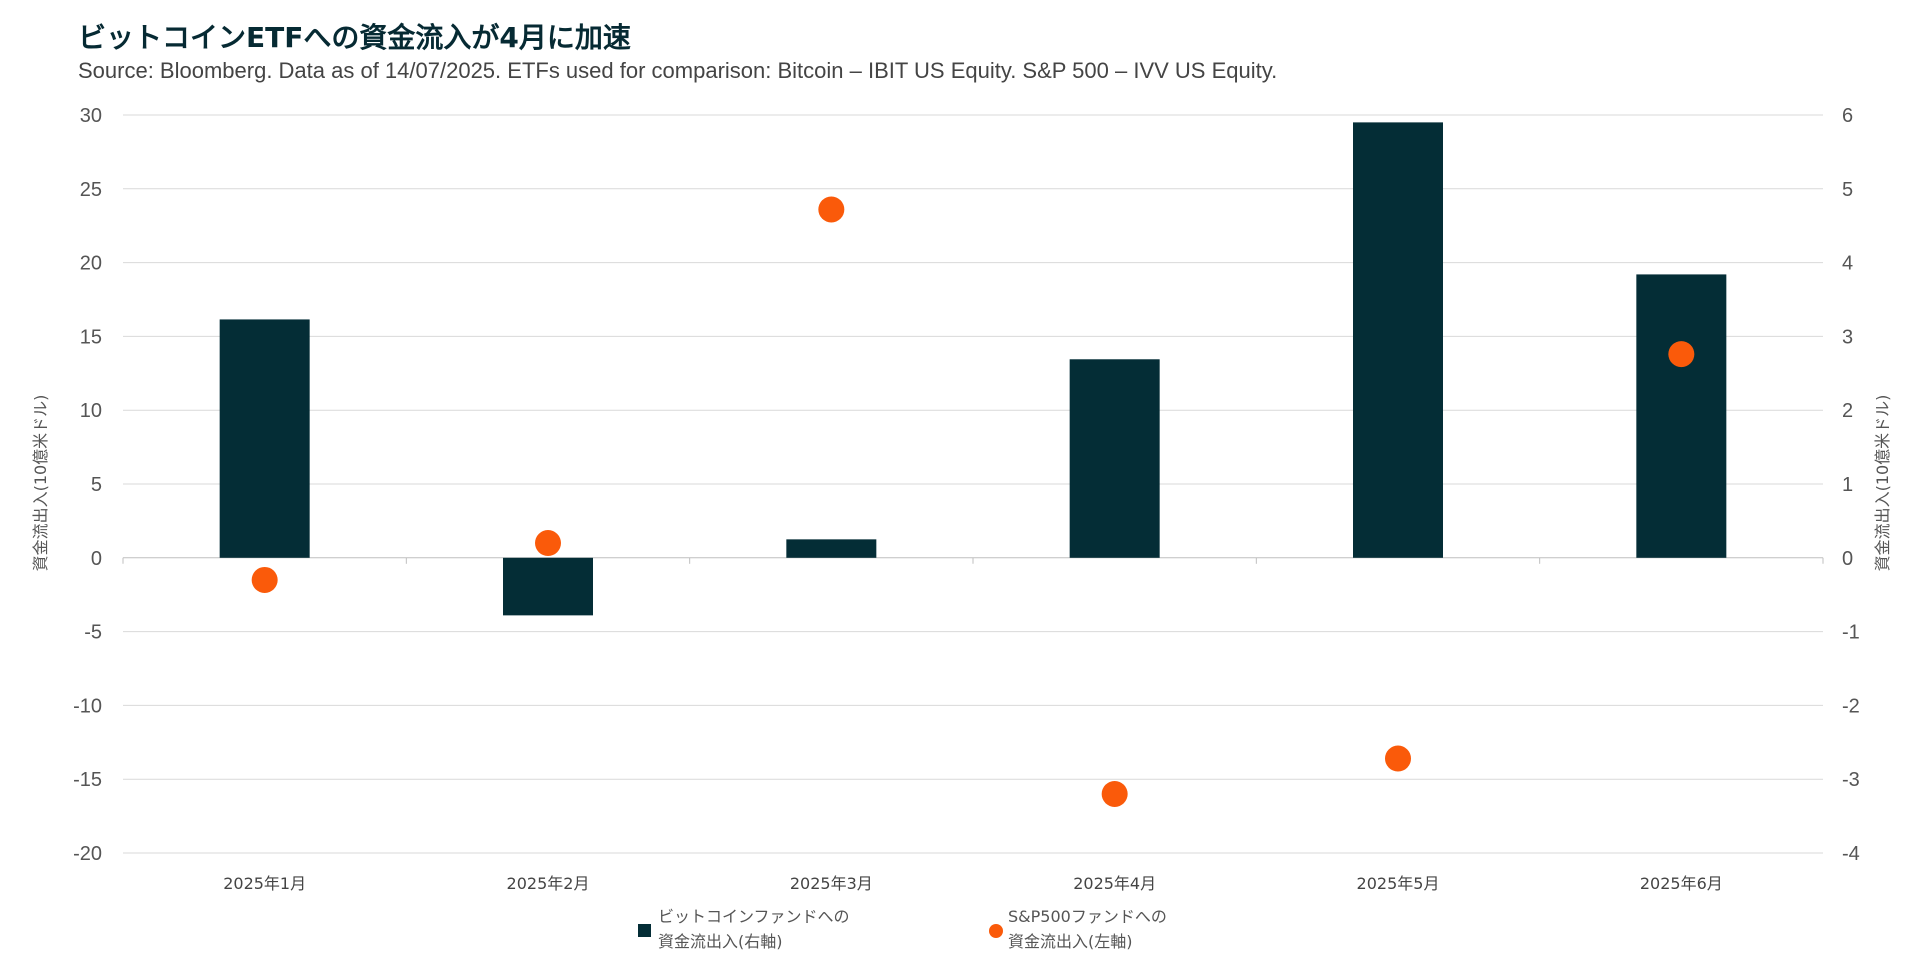 The image size is (1920, 962). I want to click on right-axis-ticks: 6 5 4 3 2 1 0 -1 -2 -3 -4, so click(1851, 485).